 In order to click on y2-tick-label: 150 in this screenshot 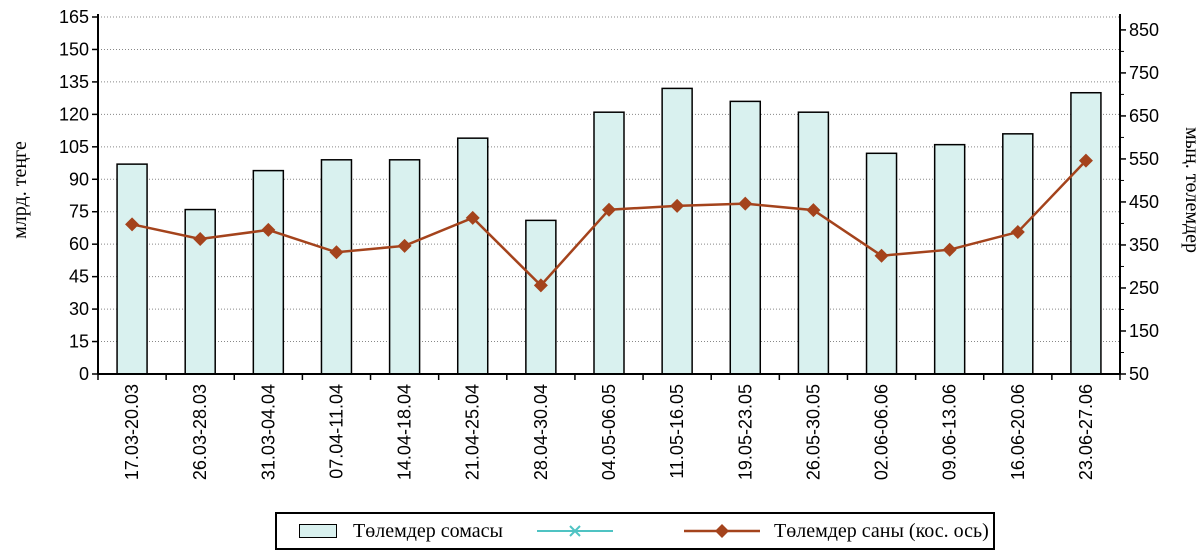, I will do `click(1144, 331)`.